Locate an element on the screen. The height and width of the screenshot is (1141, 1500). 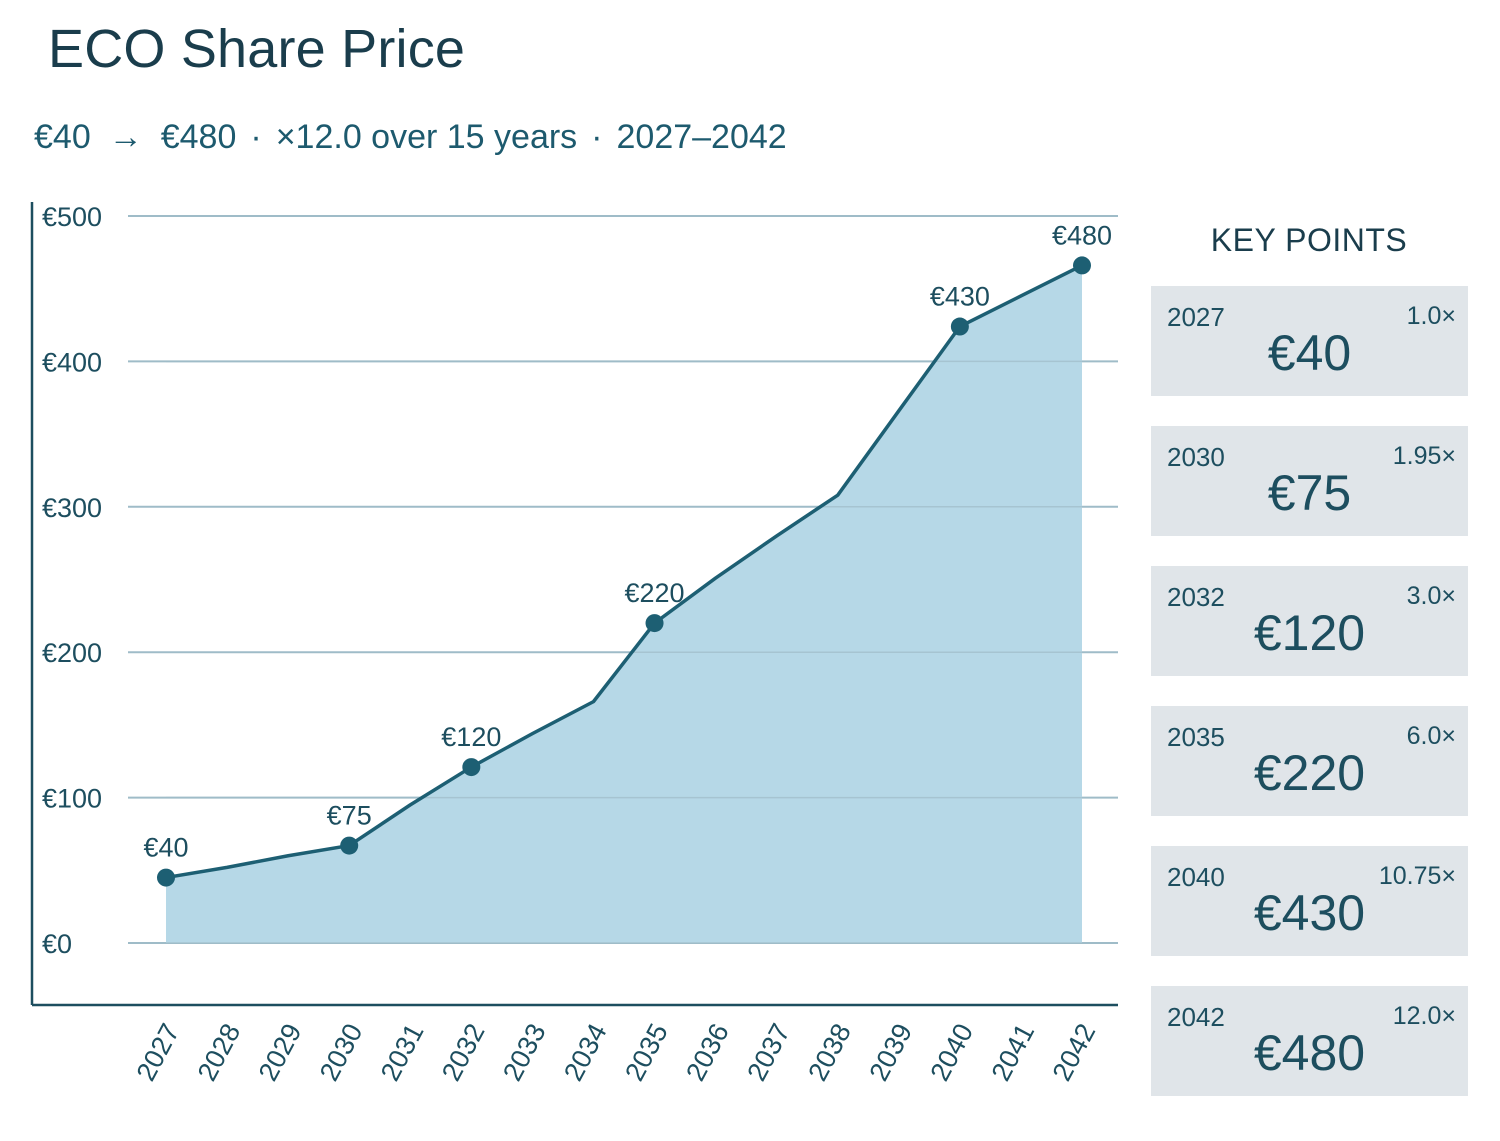
key-point-card: 2035 6.0× €220 is located at coordinates (1309, 761).